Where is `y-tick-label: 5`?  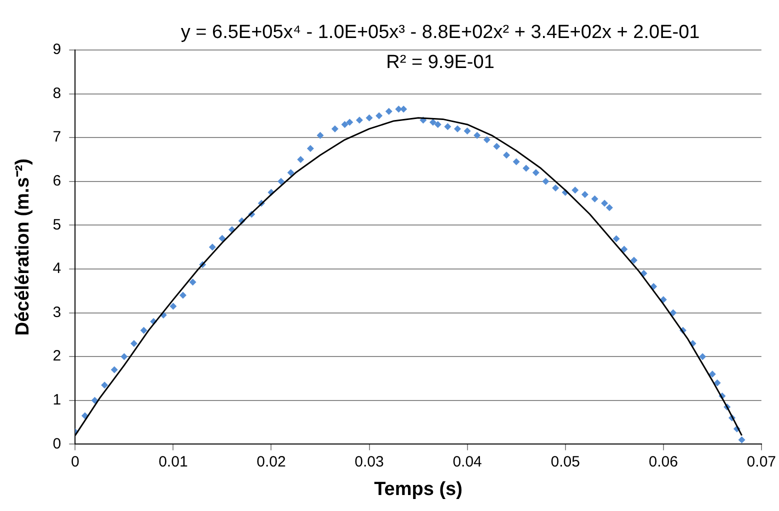
y-tick-label: 5 is located at coordinates (57, 225).